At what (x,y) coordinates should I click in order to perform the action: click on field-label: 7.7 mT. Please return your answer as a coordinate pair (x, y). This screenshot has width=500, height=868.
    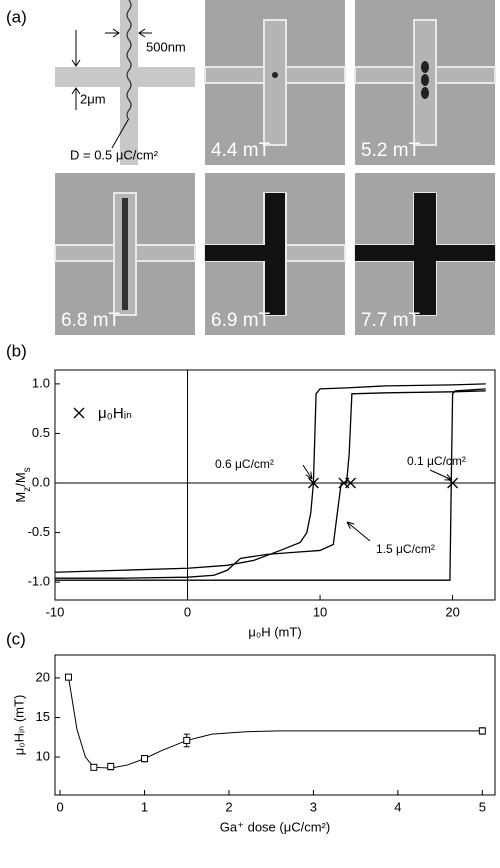
    Looking at the image, I should click on (391, 320).